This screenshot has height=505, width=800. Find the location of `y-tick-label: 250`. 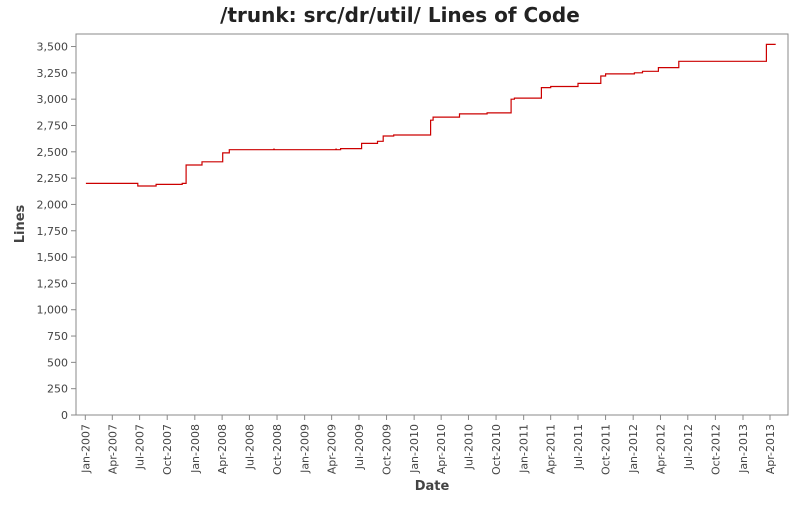

y-tick-label: 250 is located at coordinates (57, 389).